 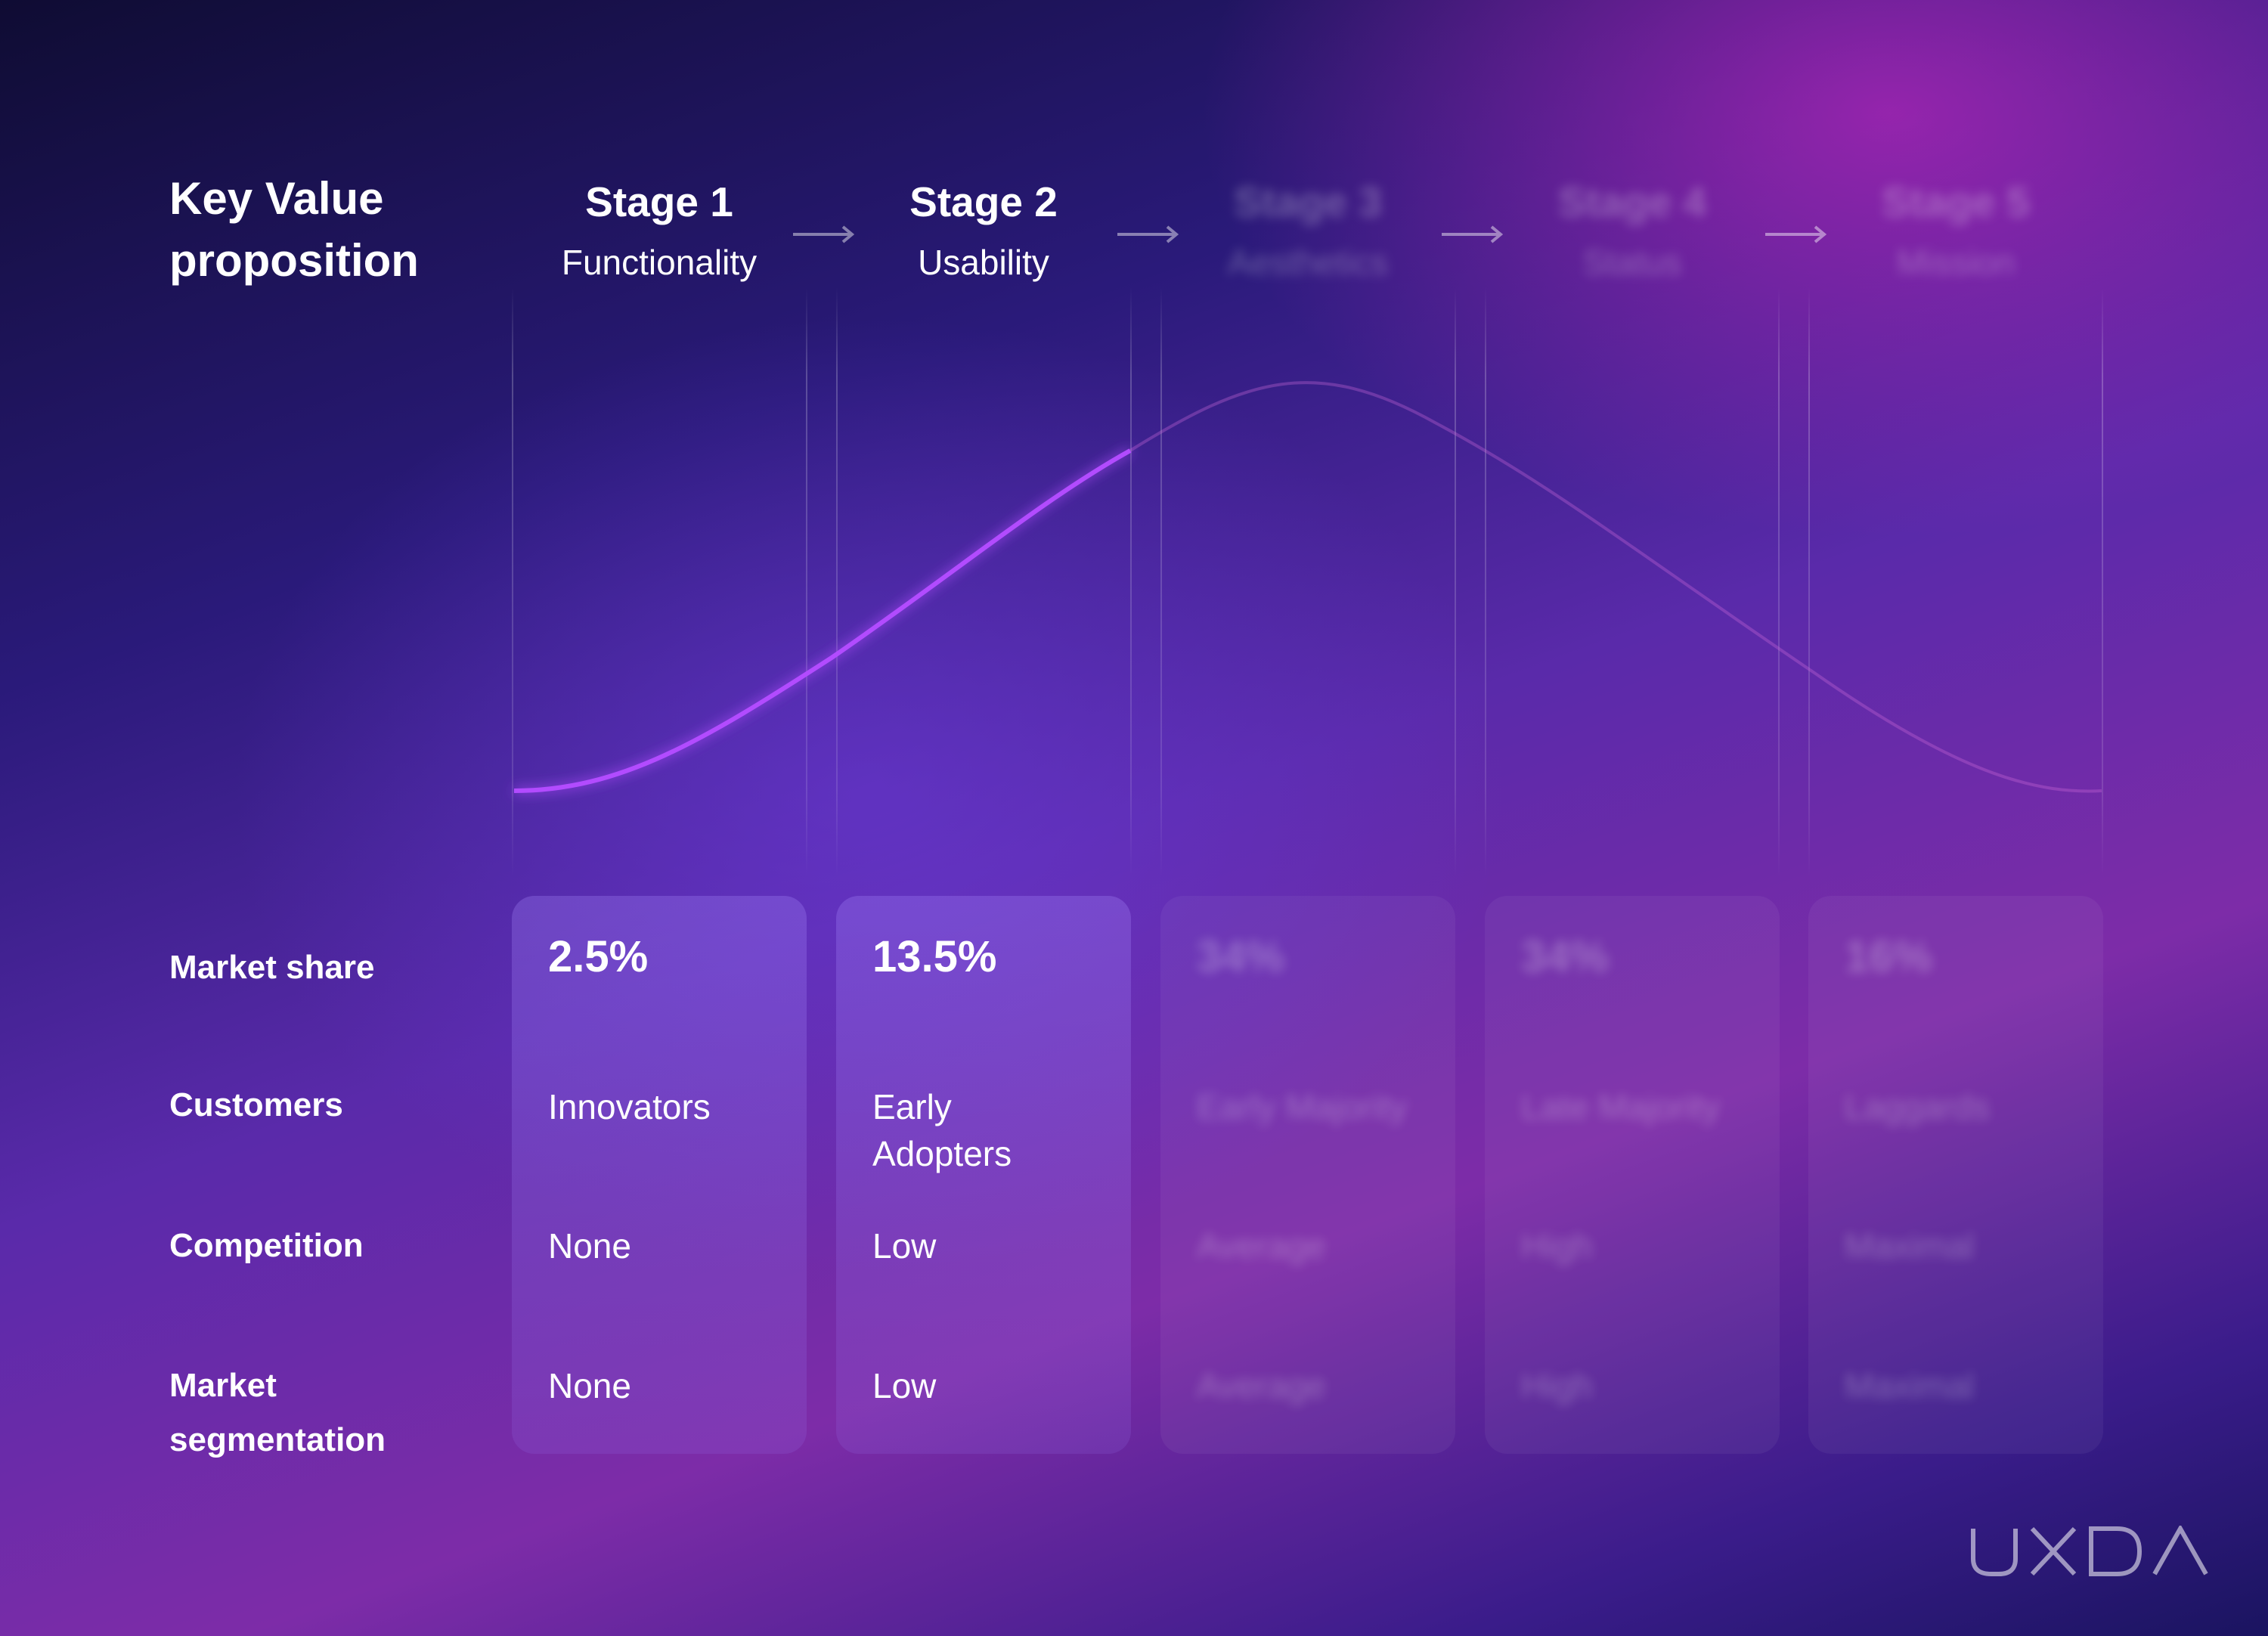 What do you see at coordinates (629, 1106) in the screenshot?
I see `stage-1-customers: Innovators` at bounding box center [629, 1106].